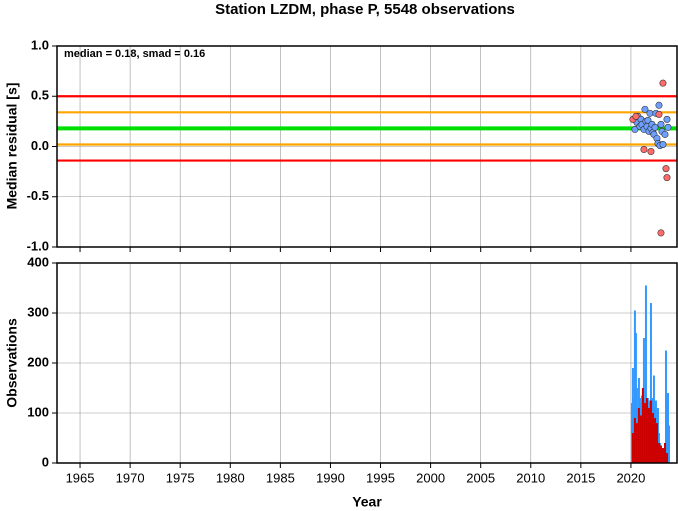  I want to click on x-tick-label: 1985, so click(280, 477).